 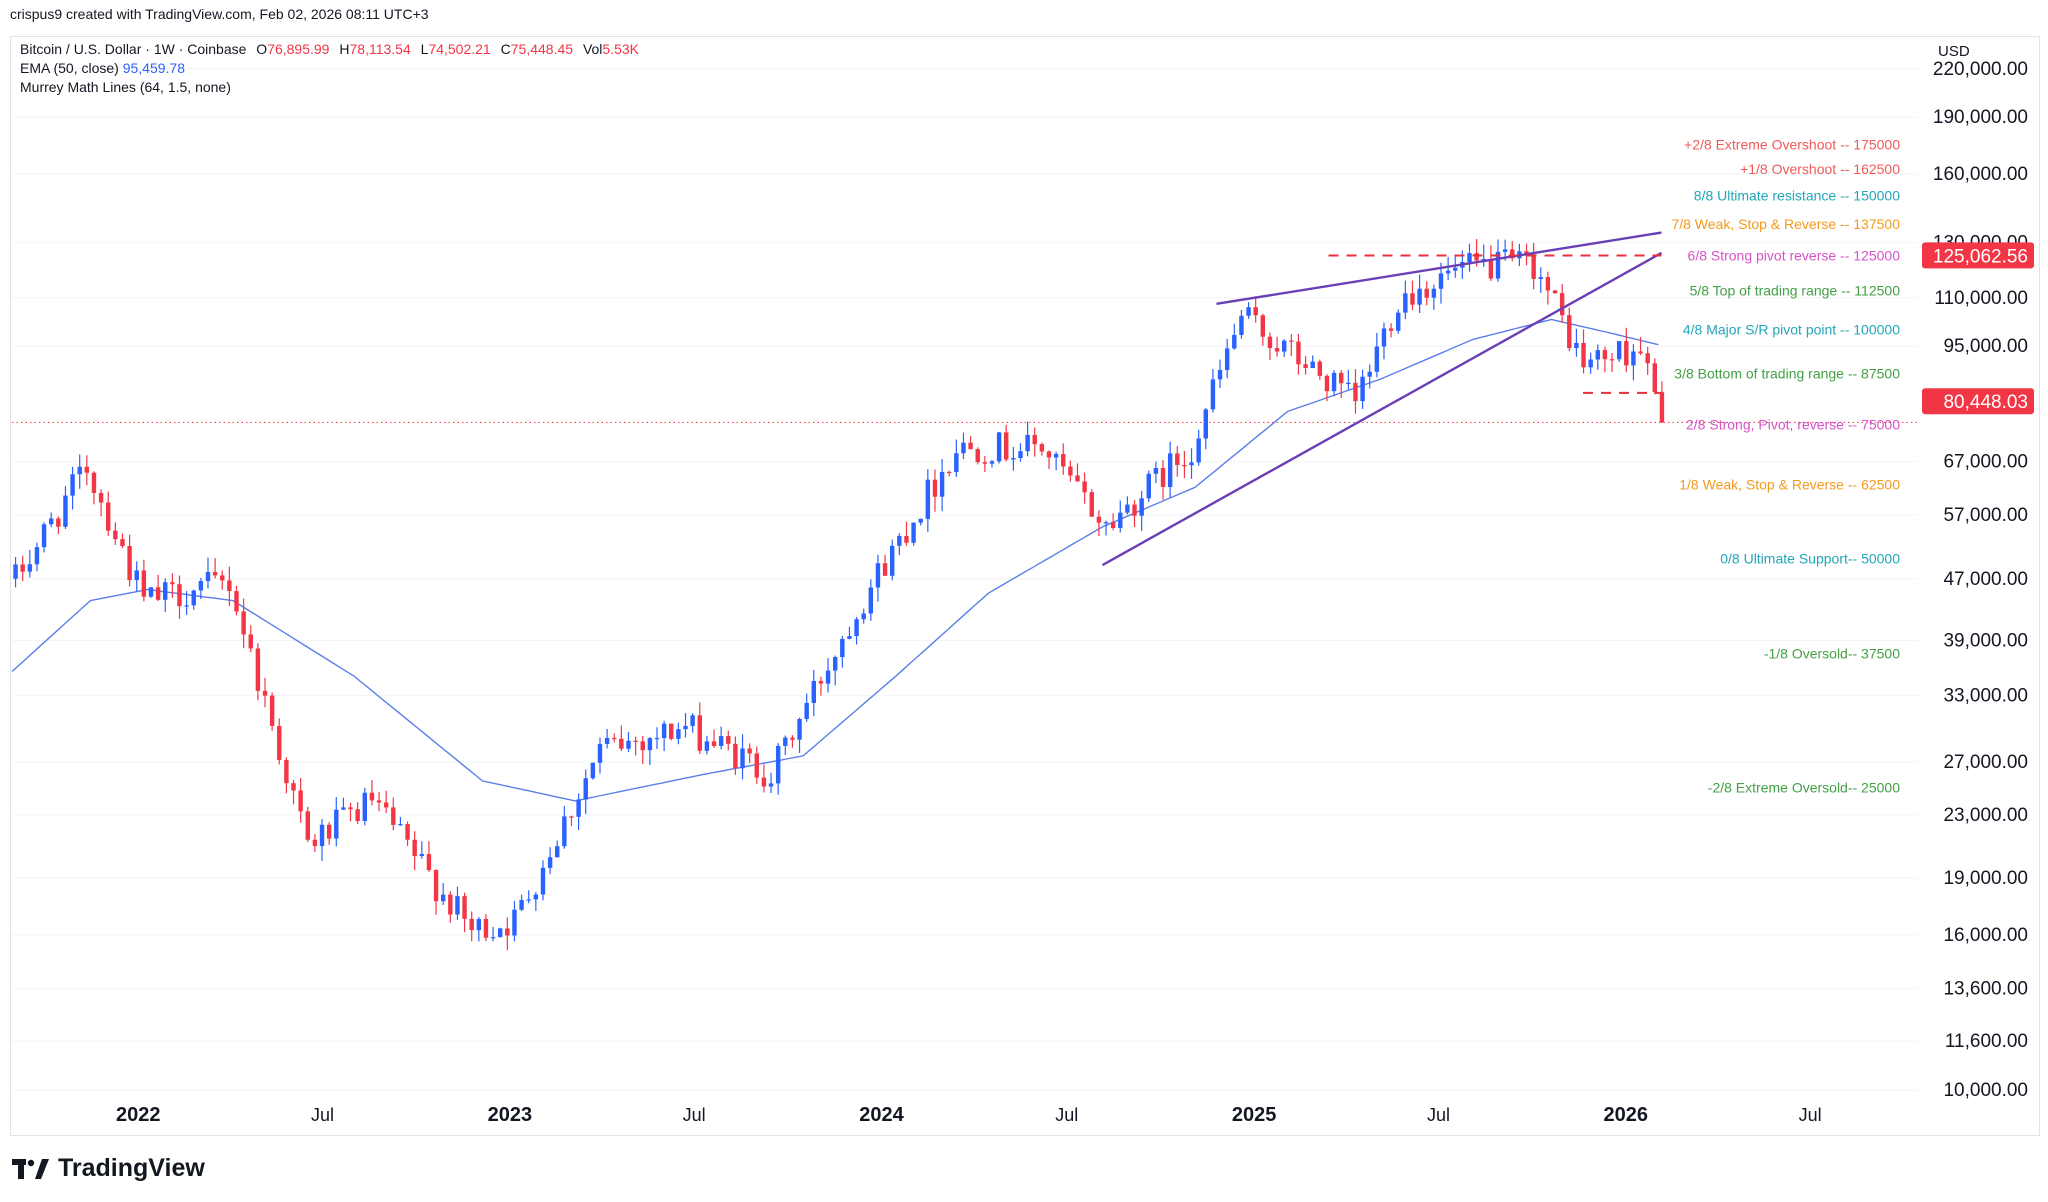 I want to click on open-value: 76,895.99, so click(x=298, y=49).